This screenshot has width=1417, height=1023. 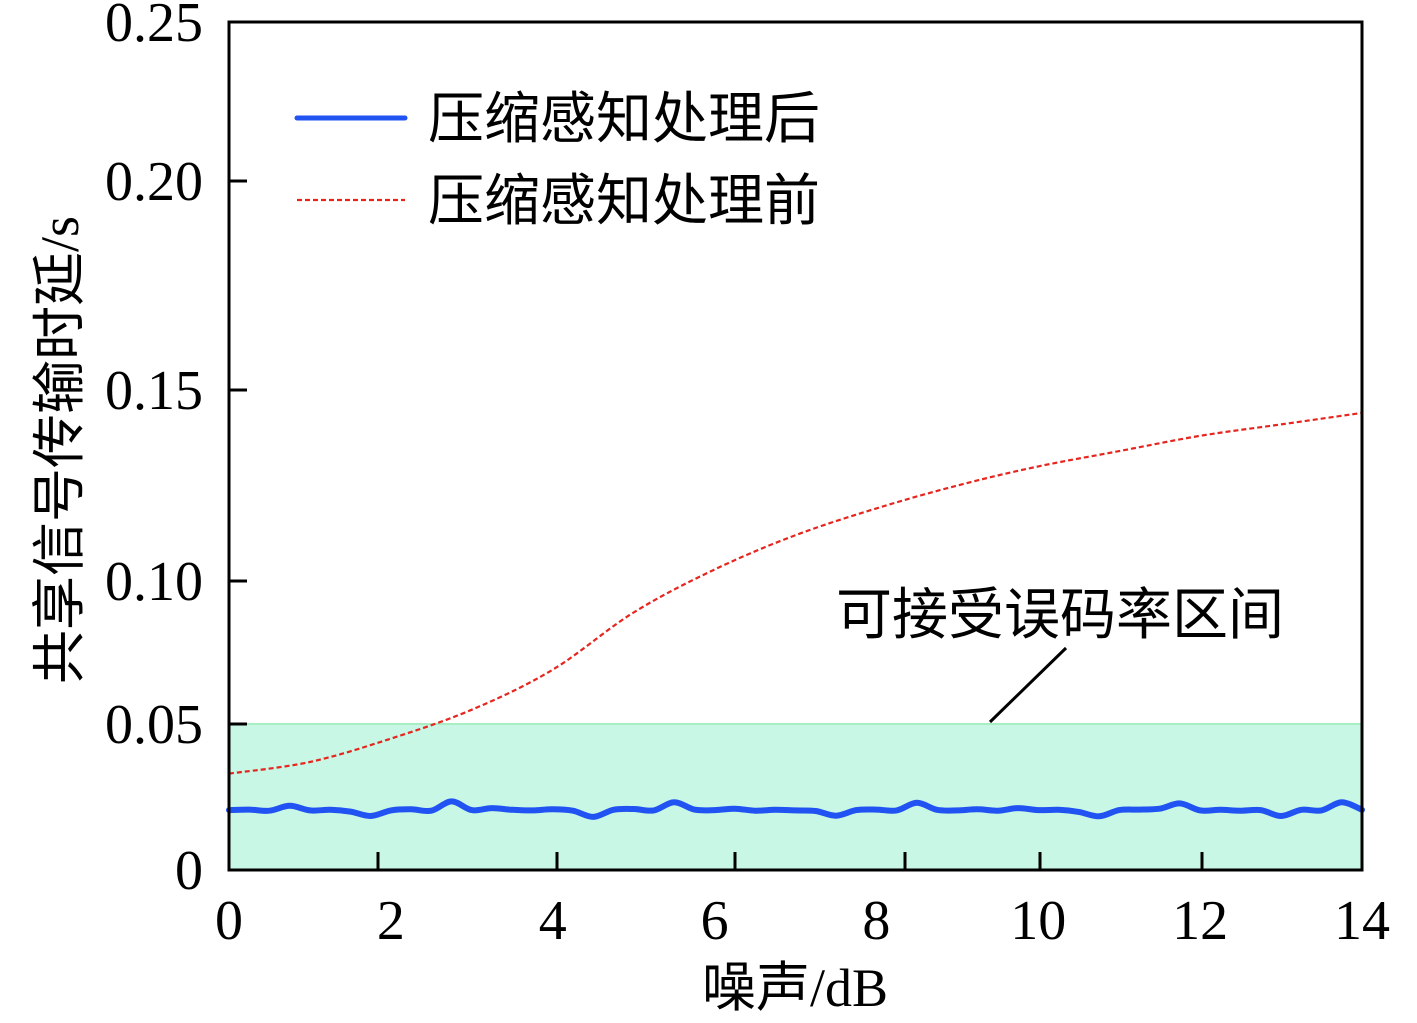 What do you see at coordinates (229, 921) in the screenshot?
I see `x-tick-label: 0` at bounding box center [229, 921].